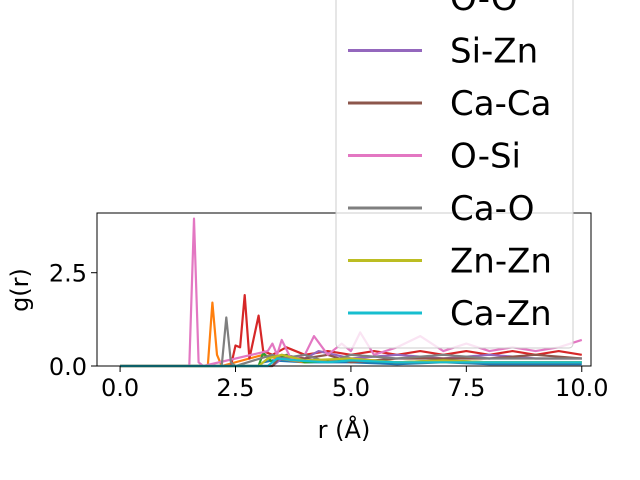 This screenshot has width=640, height=480. I want to click on y-axis-label: g(r), so click(20, 290).